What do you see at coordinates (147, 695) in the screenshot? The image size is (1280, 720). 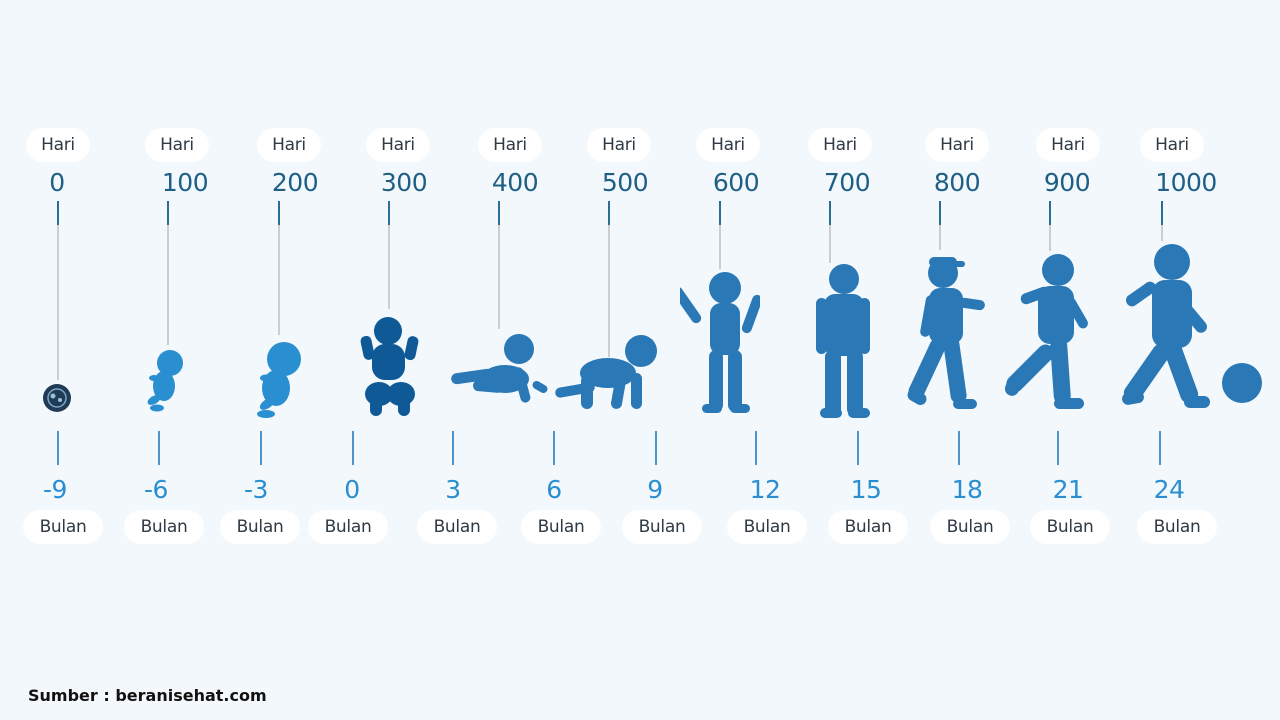 I see `source-credit: Sumber : beranisehat.com` at bounding box center [147, 695].